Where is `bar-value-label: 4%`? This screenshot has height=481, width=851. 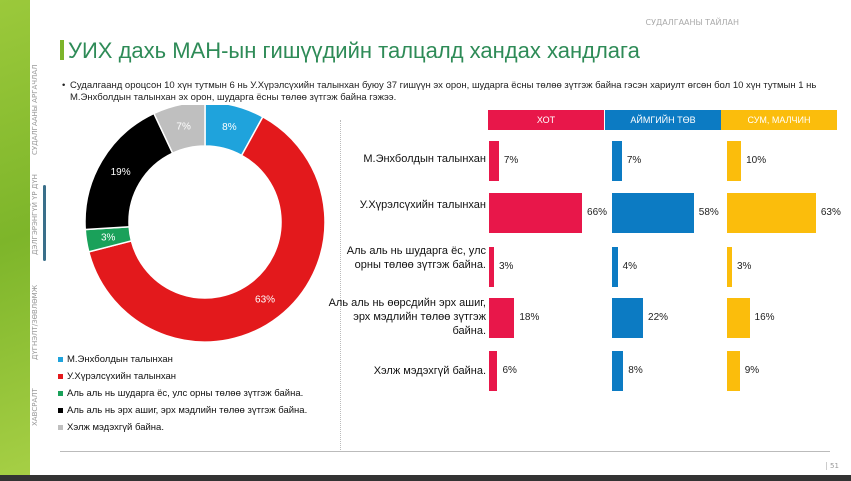
bar-value-label: 4% is located at coordinates (630, 266).